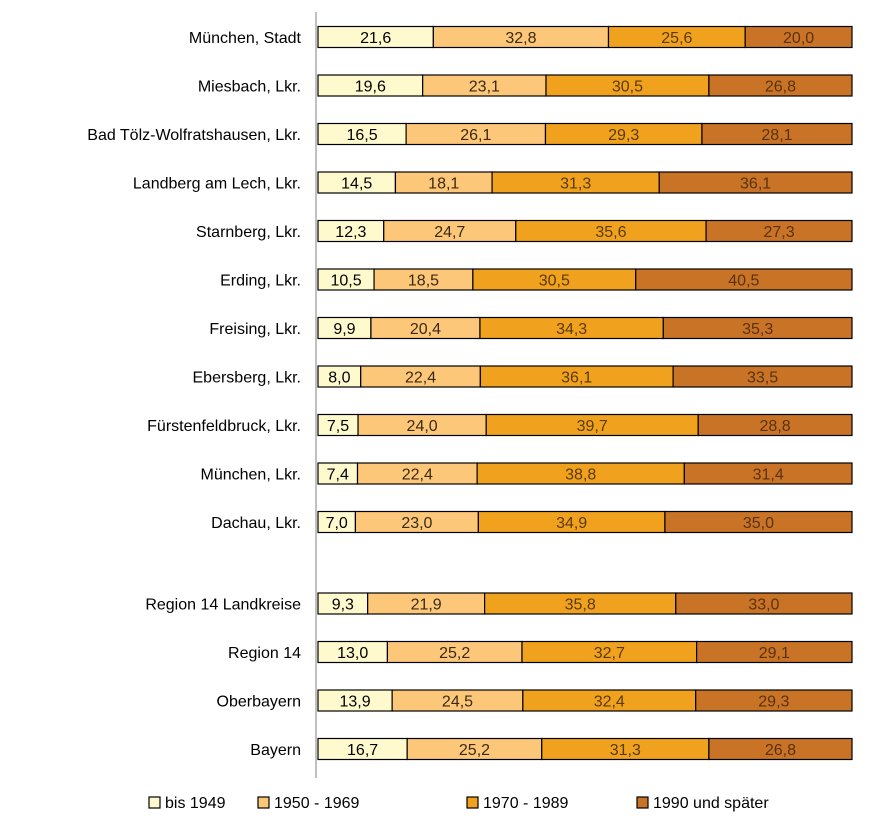  What do you see at coordinates (217, 184) in the screenshot?
I see `category-label: Landberg am Lech, Lkr.` at bounding box center [217, 184].